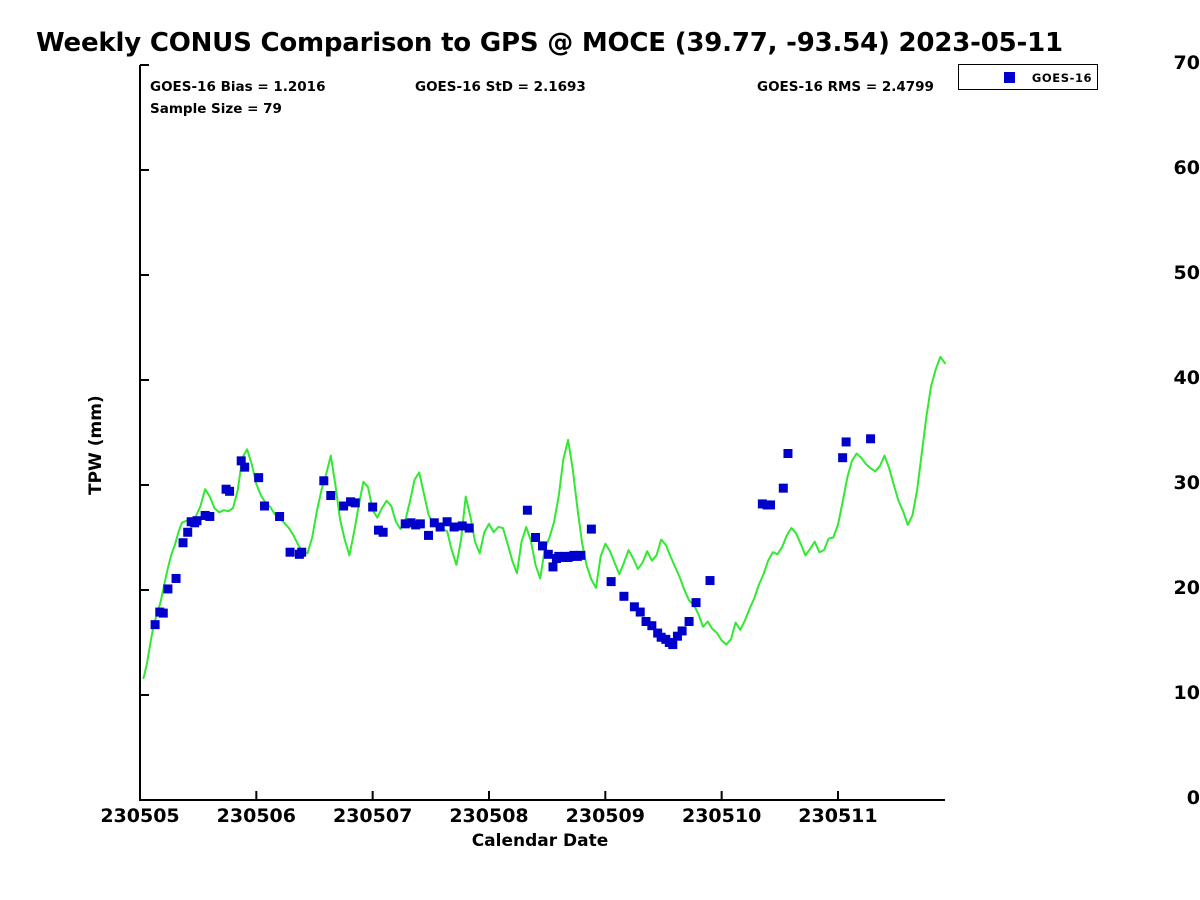  I want to click on y-axis-tick-label: 50, so click(1186, 273).